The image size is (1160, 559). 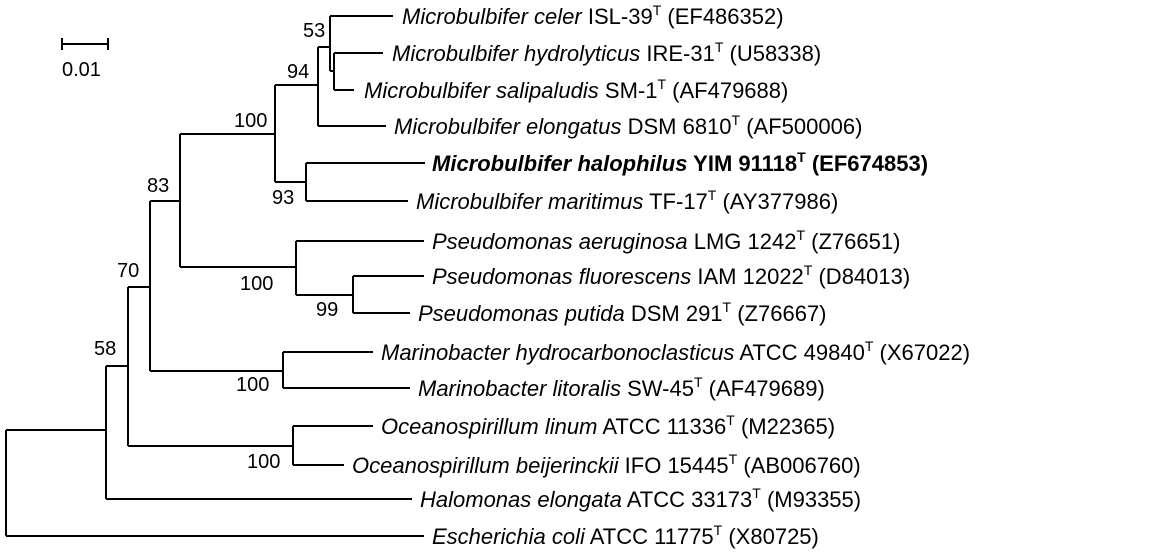 What do you see at coordinates (521, 313) in the screenshot?
I see `taxon-species: Pseudomonas putida` at bounding box center [521, 313].